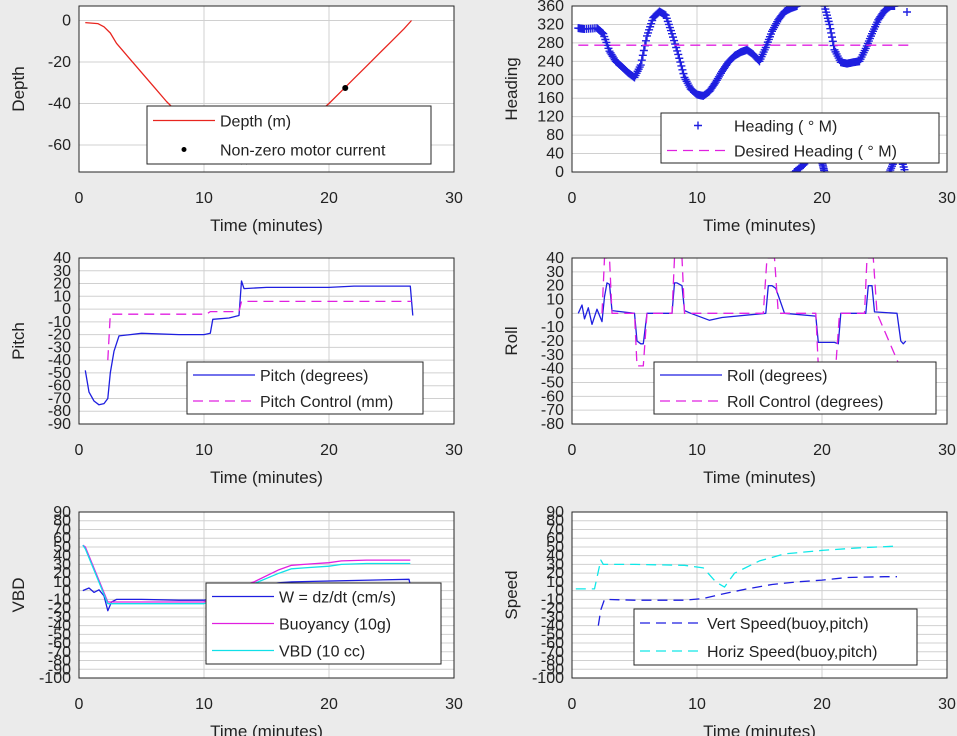  Describe the element at coordinates (511, 88) in the screenshot. I see `y-axis-label: Heading` at that location.